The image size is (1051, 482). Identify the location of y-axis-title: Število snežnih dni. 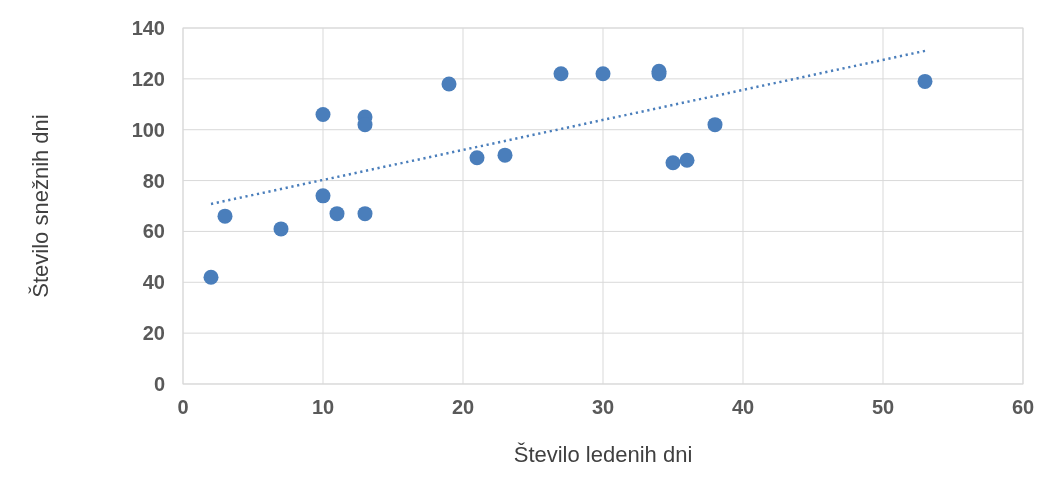
(40, 206).